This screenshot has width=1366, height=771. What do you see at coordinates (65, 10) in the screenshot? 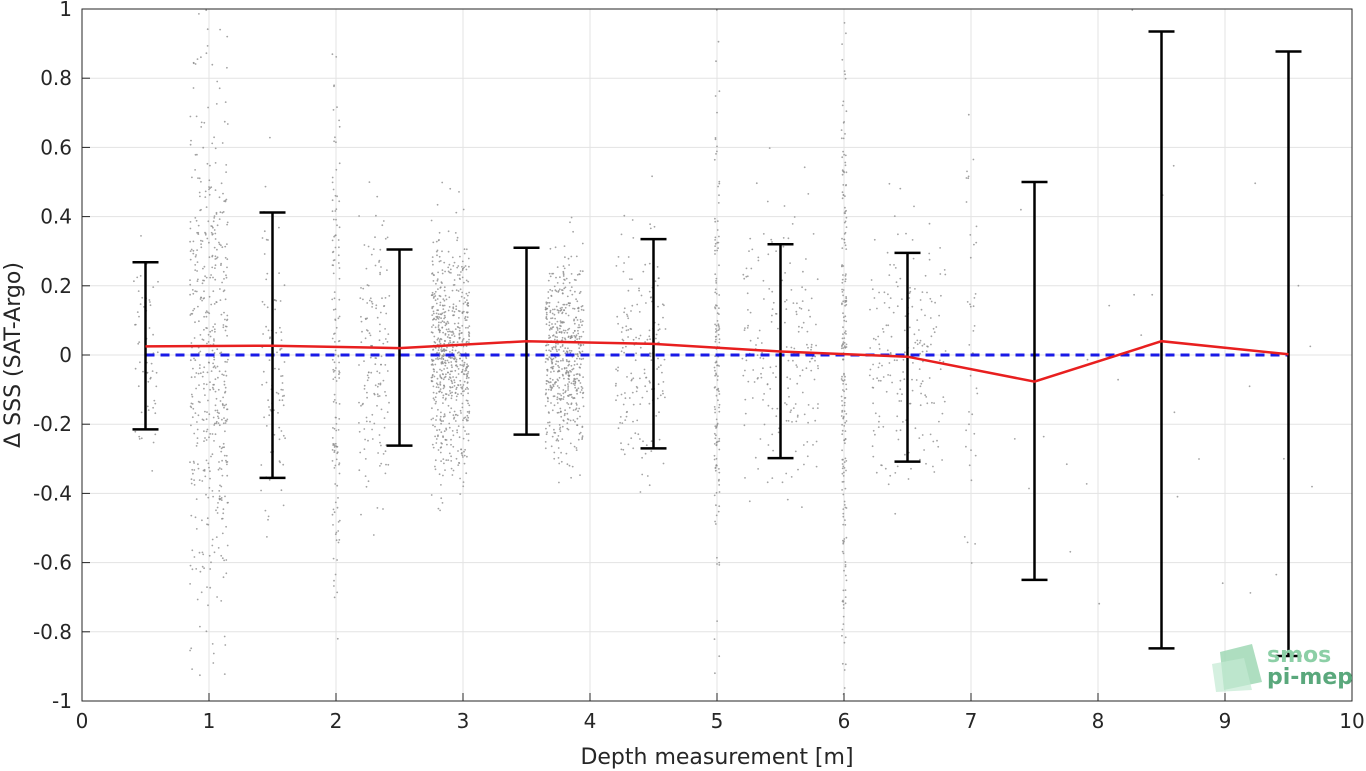
I see `y-tick-label: 1` at bounding box center [65, 10].